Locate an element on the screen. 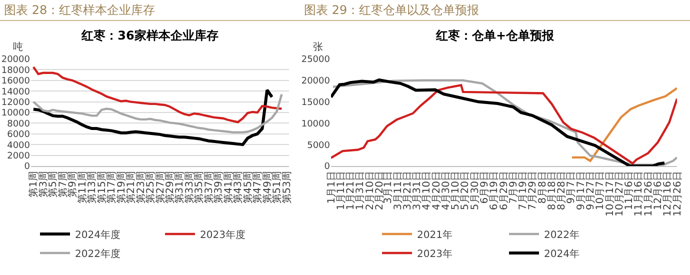 The image size is (690, 275). text: 图表 29：红枣仓单以及仓单预报 is located at coordinates (495, 10).